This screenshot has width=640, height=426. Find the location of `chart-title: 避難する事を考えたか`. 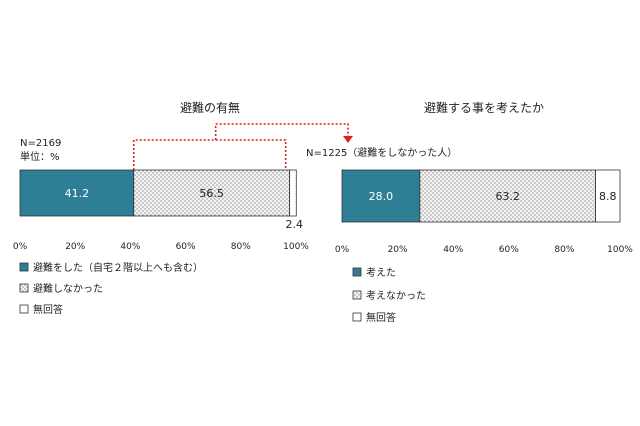

chart-title: 避難する事を考えたか is located at coordinates (484, 107).